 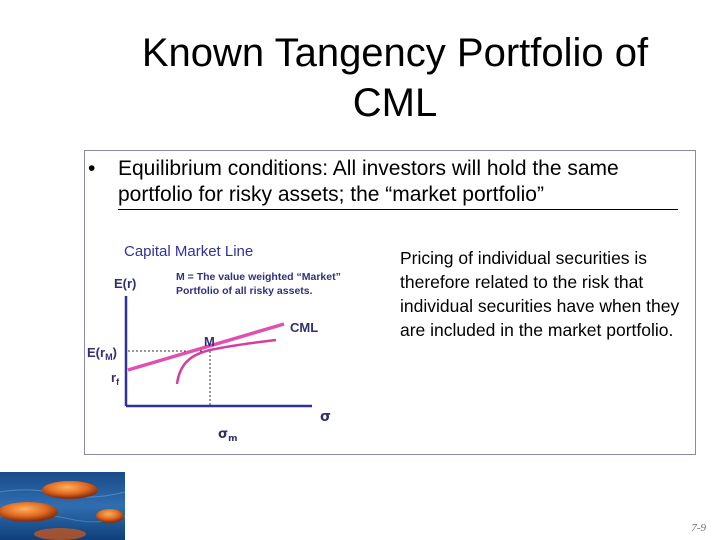 What do you see at coordinates (188, 251) in the screenshot?
I see `diagram-heading: Capital Market Line` at bounding box center [188, 251].